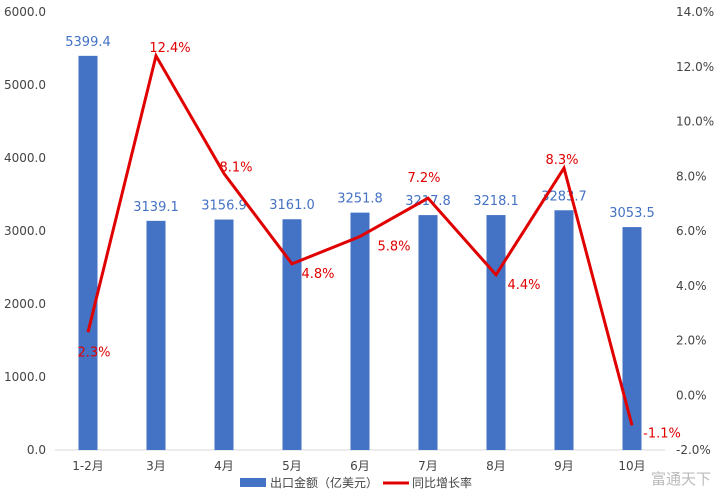  I want to click on legend-bar-swatch, so click(253, 482).